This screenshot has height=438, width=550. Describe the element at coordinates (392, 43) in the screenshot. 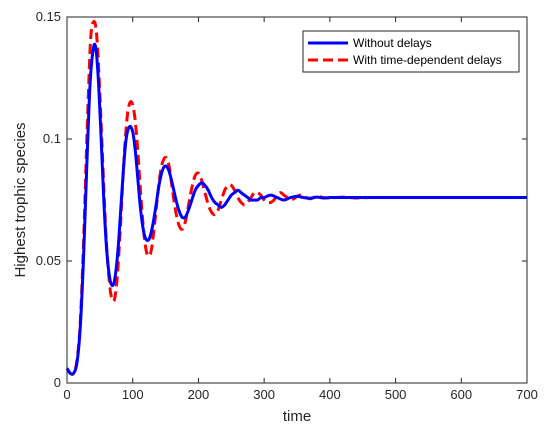

I see `legend-label-without-delays: Without delays` at that location.